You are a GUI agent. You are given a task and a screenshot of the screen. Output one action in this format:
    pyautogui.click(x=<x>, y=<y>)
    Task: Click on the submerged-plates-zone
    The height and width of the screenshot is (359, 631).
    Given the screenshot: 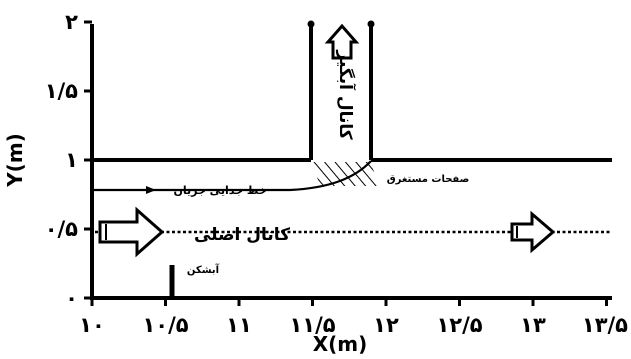 What is the action you would take?
    pyautogui.click(x=346, y=174)
    